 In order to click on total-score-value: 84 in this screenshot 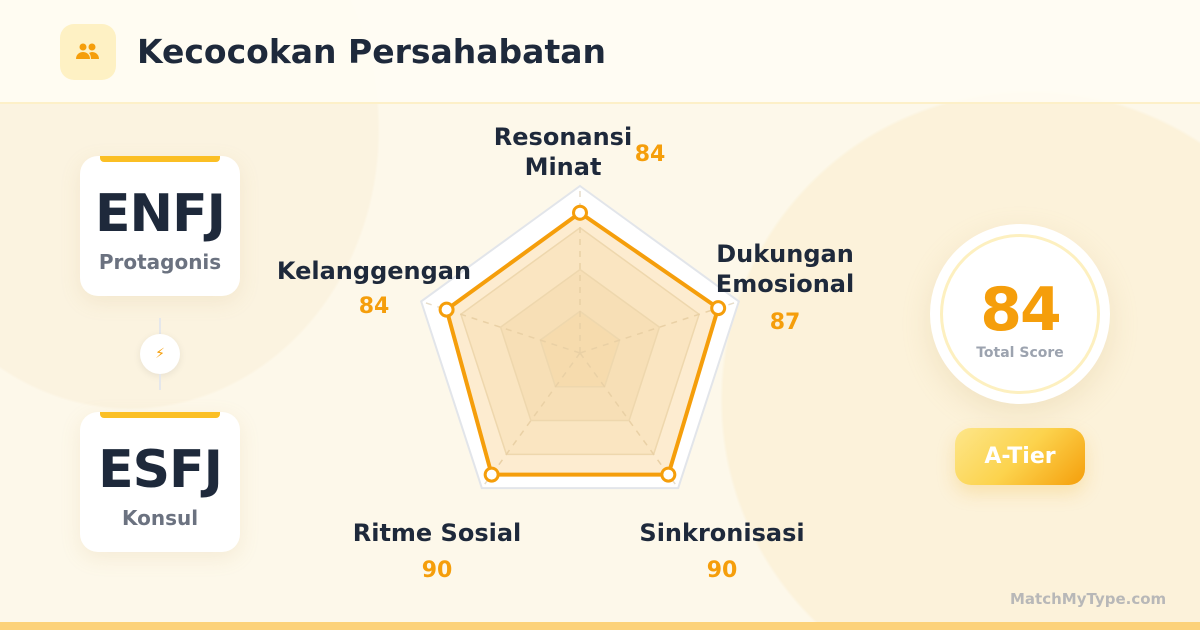, I will do `click(1021, 310)`.